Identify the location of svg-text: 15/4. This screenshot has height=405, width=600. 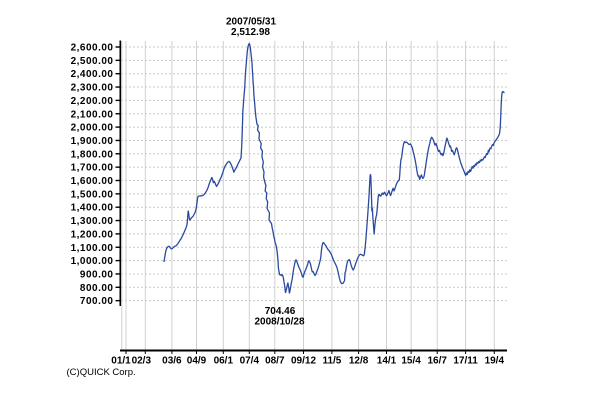
(411, 360).